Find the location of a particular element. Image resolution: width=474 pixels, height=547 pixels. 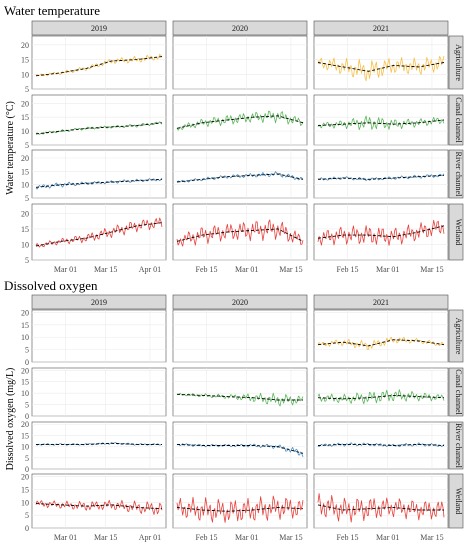

year-strip-label-2021-0: 2021 is located at coordinates (381, 28).